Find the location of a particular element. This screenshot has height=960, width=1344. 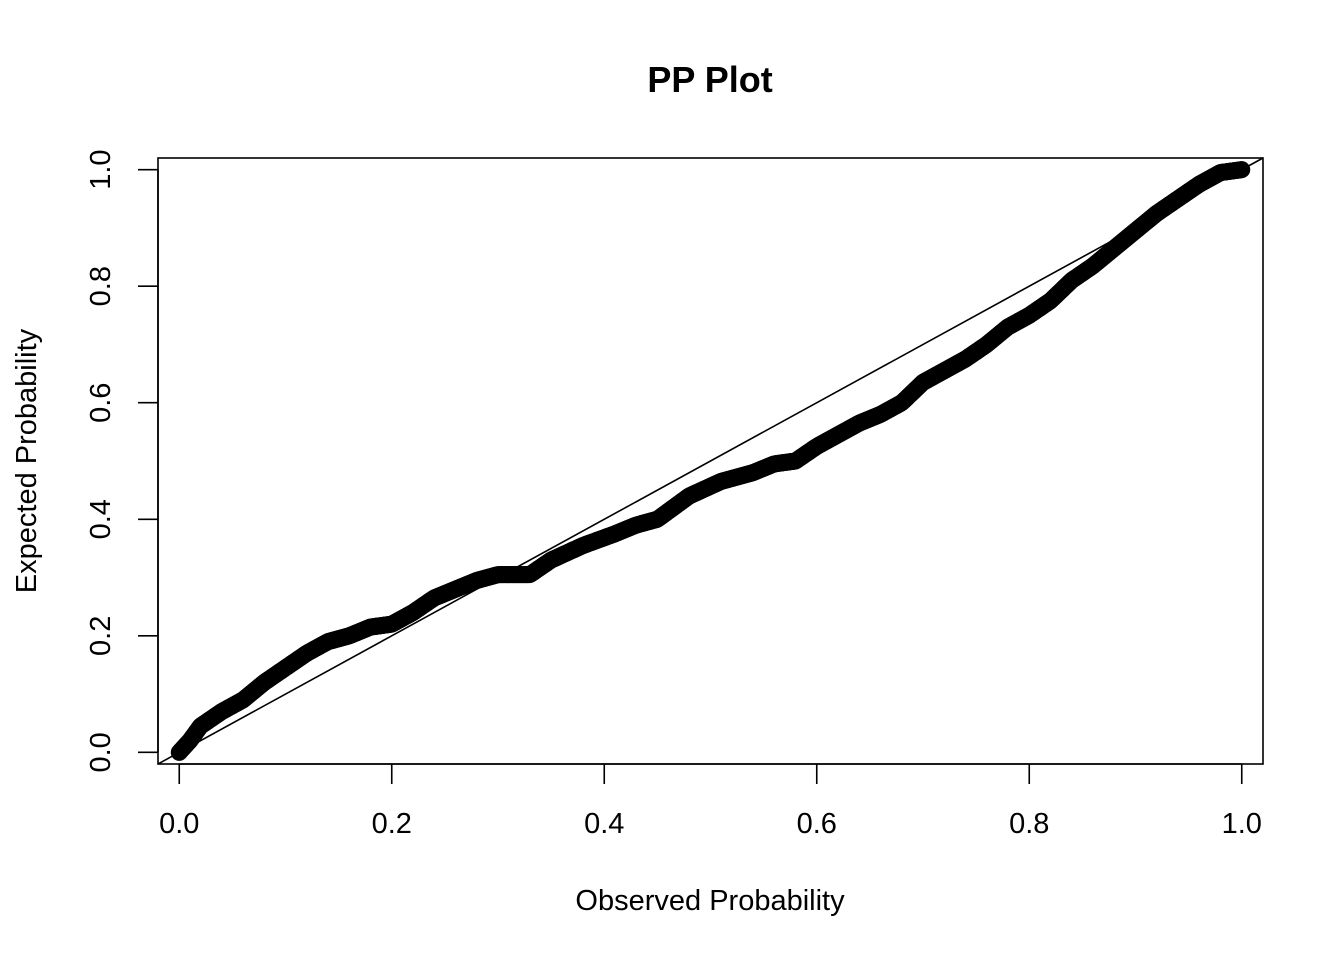

y-tick-label: 1.0 is located at coordinates (101, 169).